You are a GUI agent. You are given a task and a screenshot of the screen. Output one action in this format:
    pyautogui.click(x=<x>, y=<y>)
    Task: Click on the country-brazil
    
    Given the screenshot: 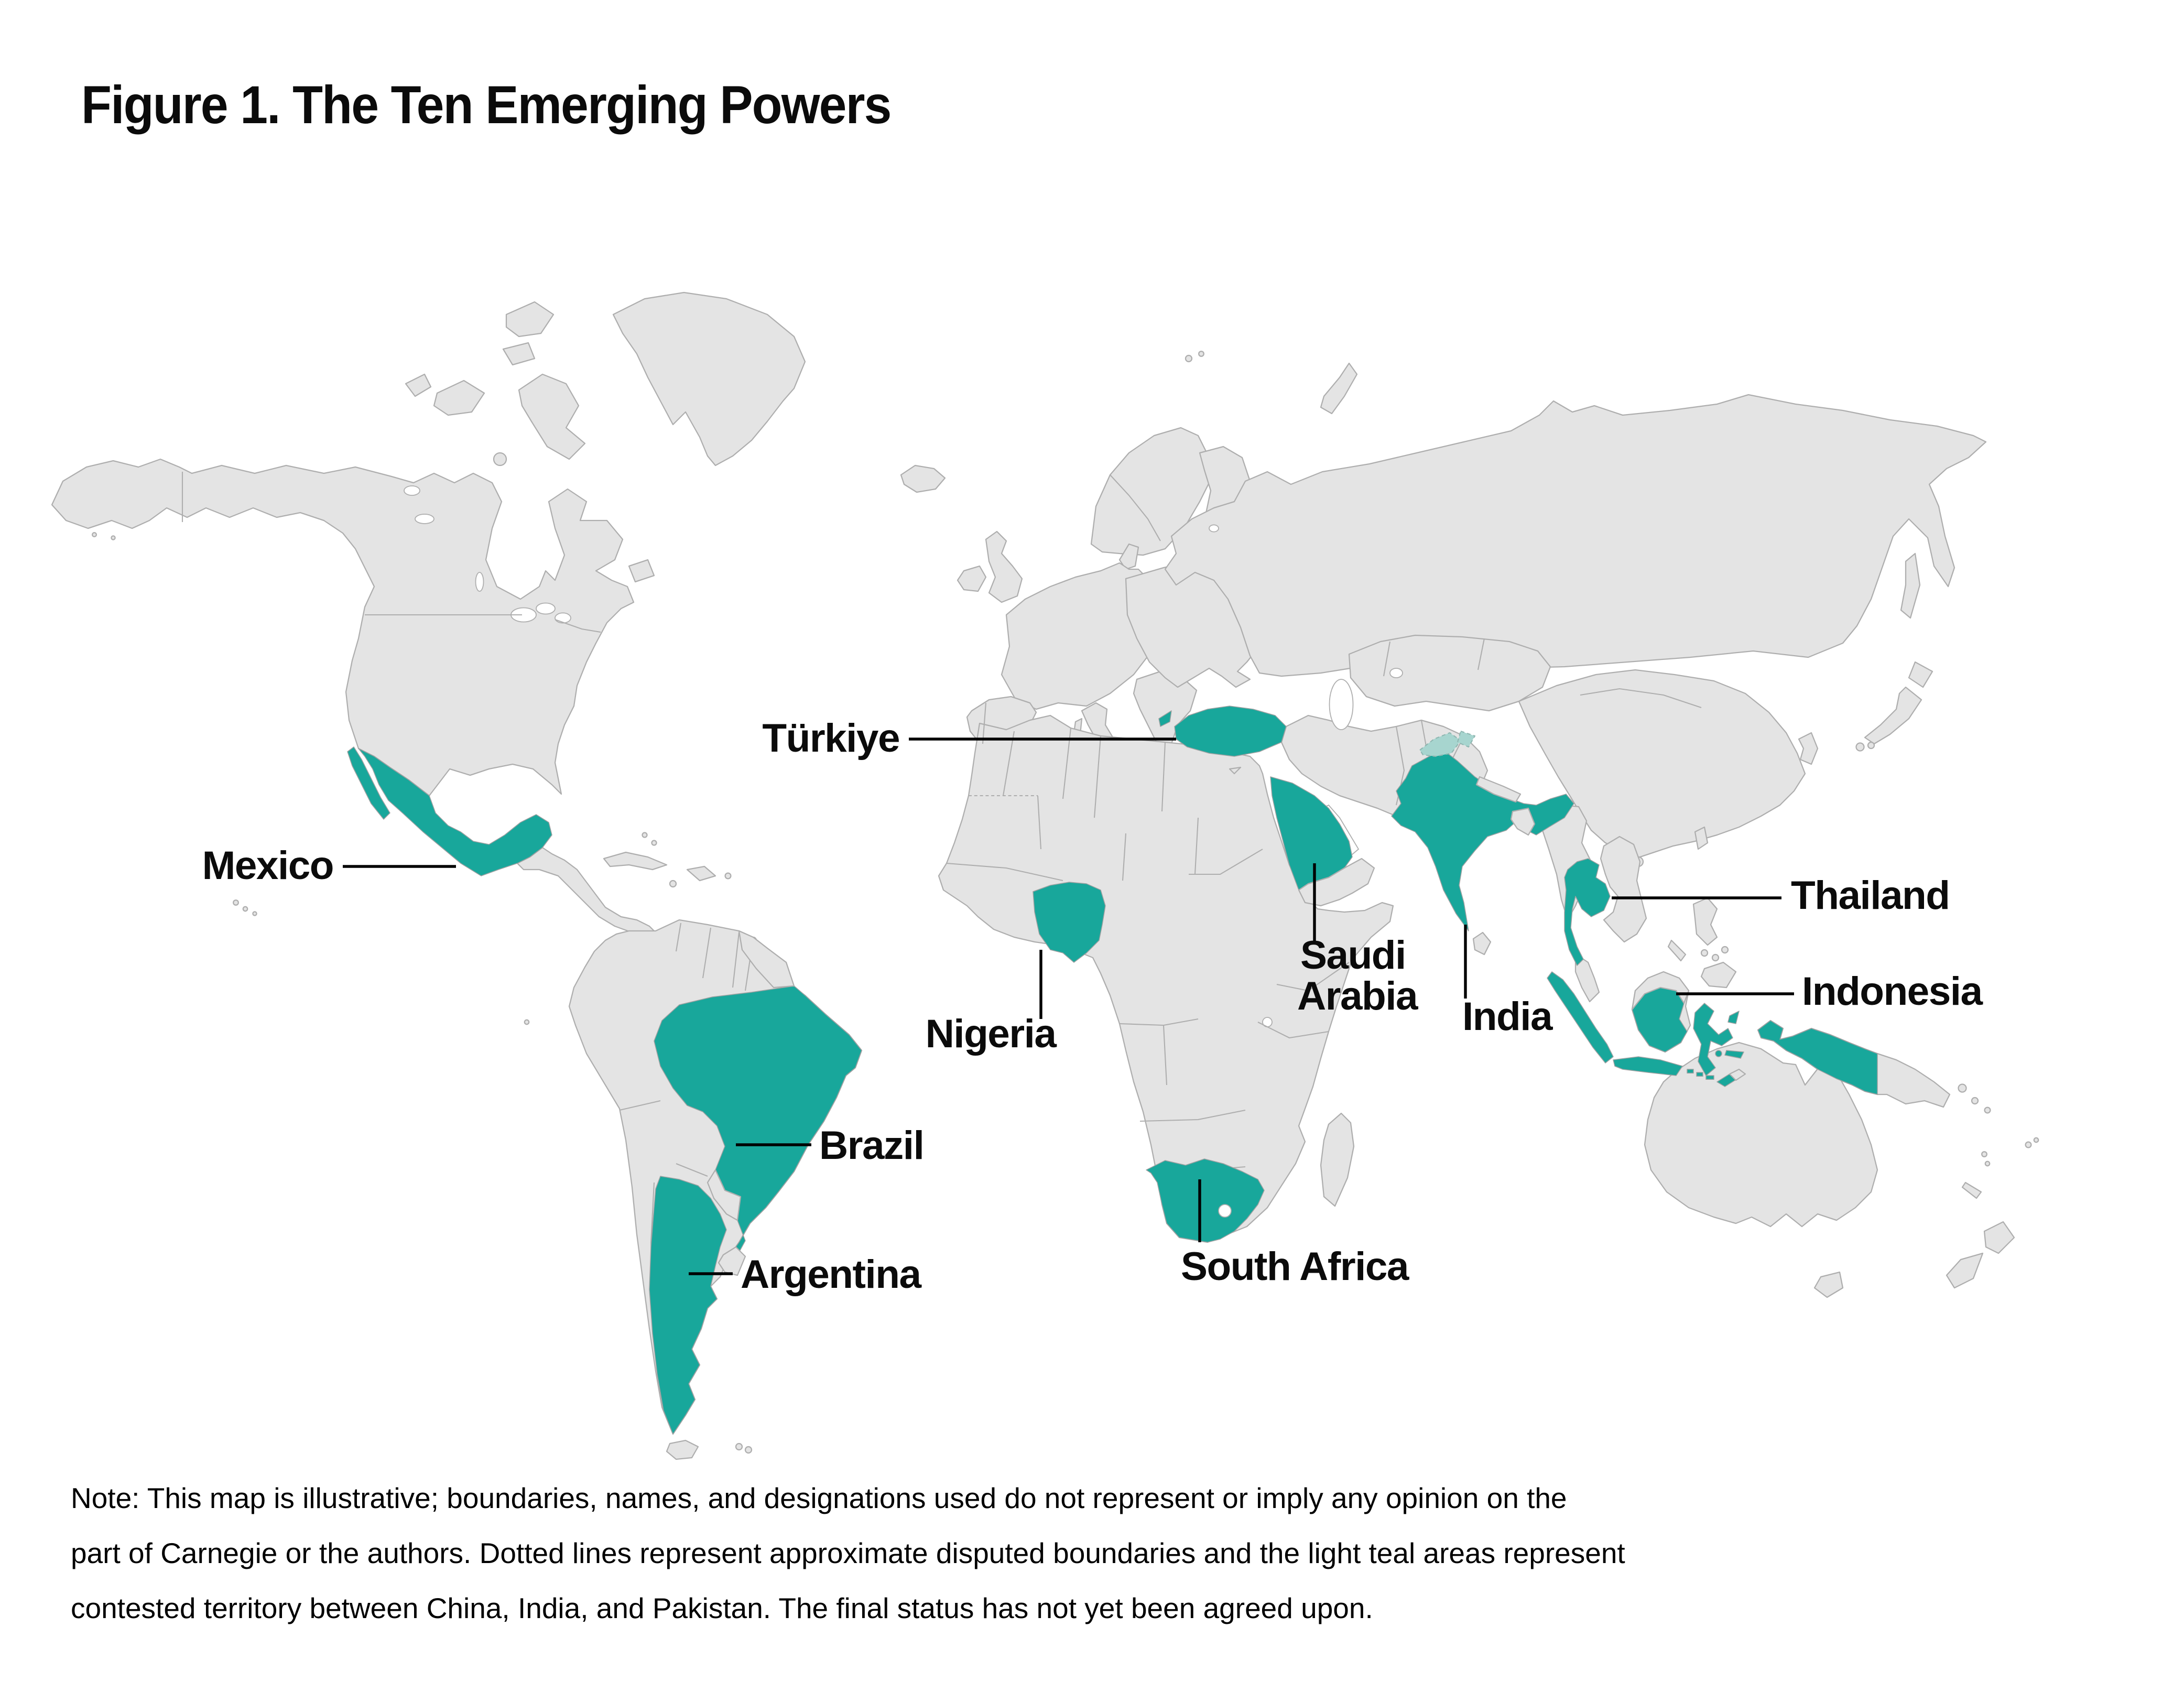 What is the action you would take?
    pyautogui.click(x=758, y=1122)
    